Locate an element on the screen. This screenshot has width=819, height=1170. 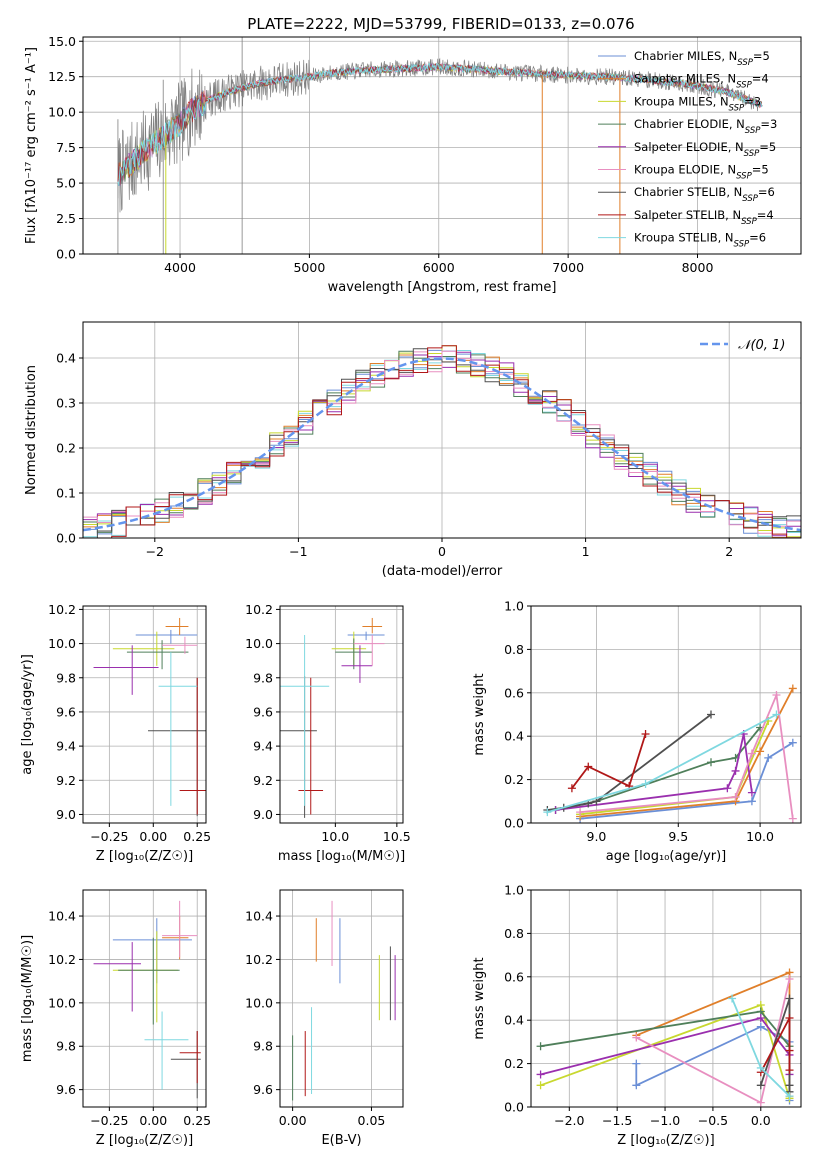
x-tick-label: 0.25 is located at coordinates (197, 836).